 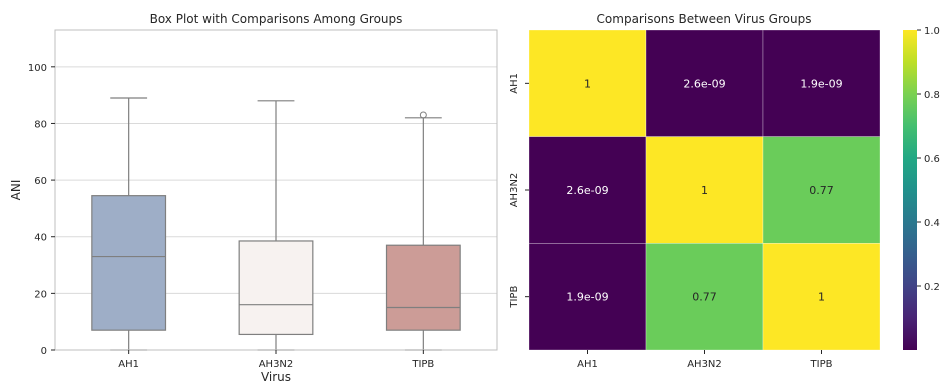 I want to click on colorbar-tick-label: 0.8, so click(x=932, y=95).